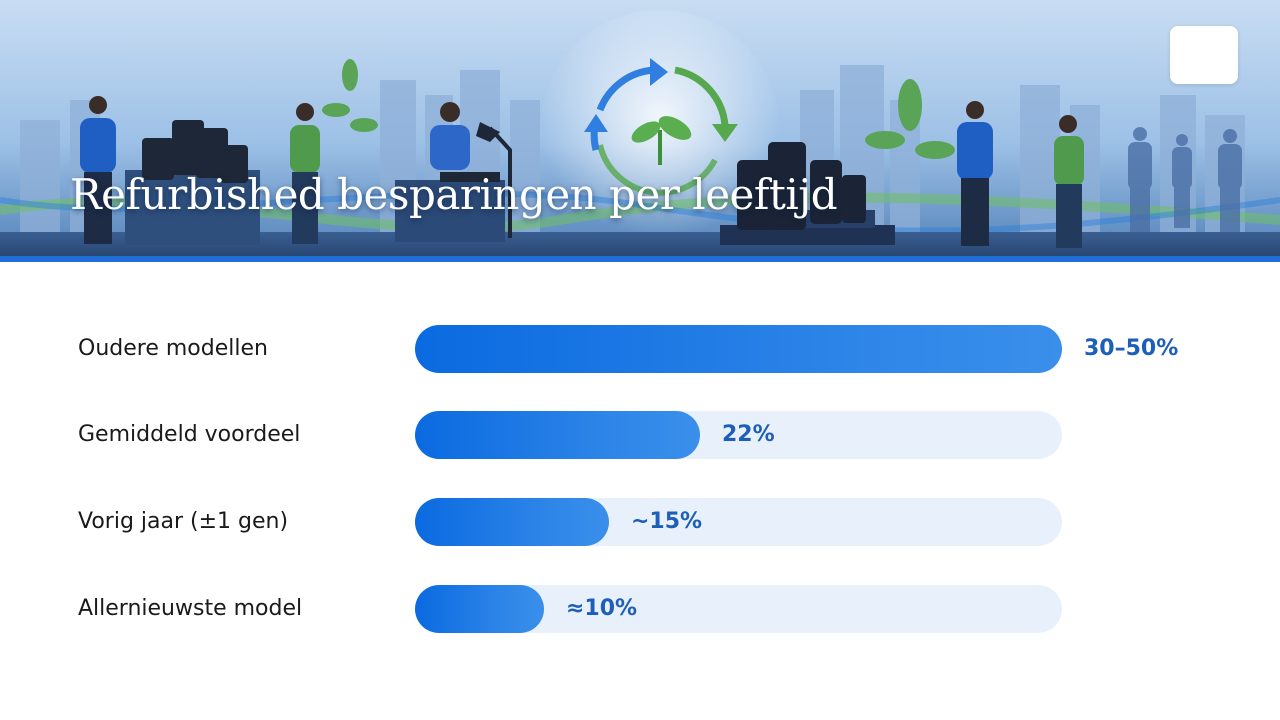 The height and width of the screenshot is (720, 1280). What do you see at coordinates (454, 194) in the screenshot?
I see `page-title: Refurbished besparingen per leeftijd` at bounding box center [454, 194].